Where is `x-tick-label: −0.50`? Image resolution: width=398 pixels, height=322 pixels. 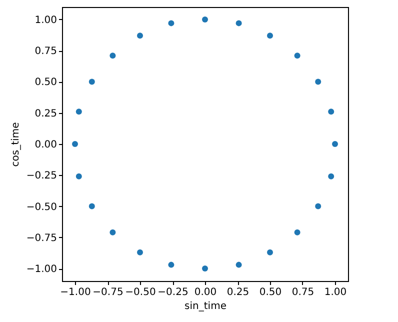
x-tick-label: −0.50 is located at coordinates (140, 292).